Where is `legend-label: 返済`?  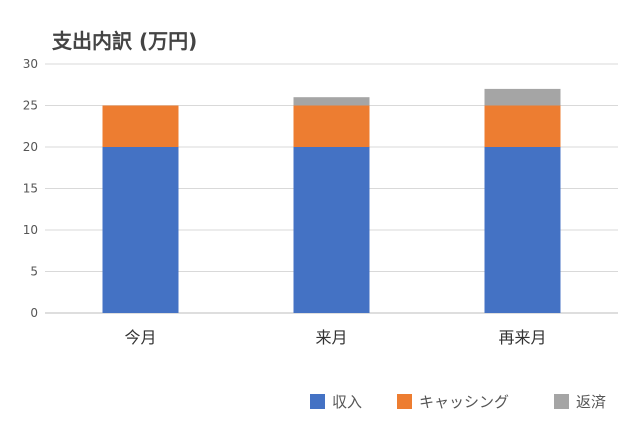
legend-label: 返済 is located at coordinates (591, 402).